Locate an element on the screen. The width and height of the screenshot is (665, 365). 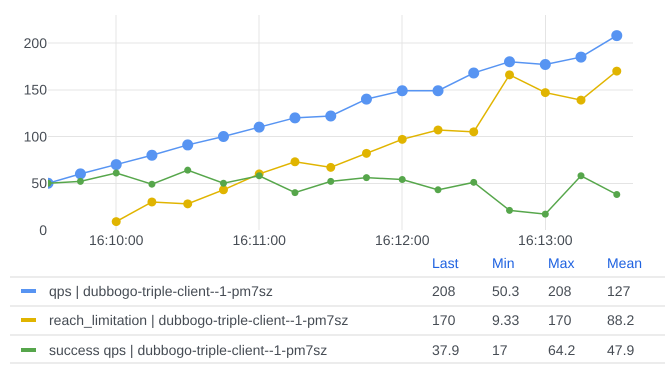
y-tick-label: 50 is located at coordinates (39, 183).